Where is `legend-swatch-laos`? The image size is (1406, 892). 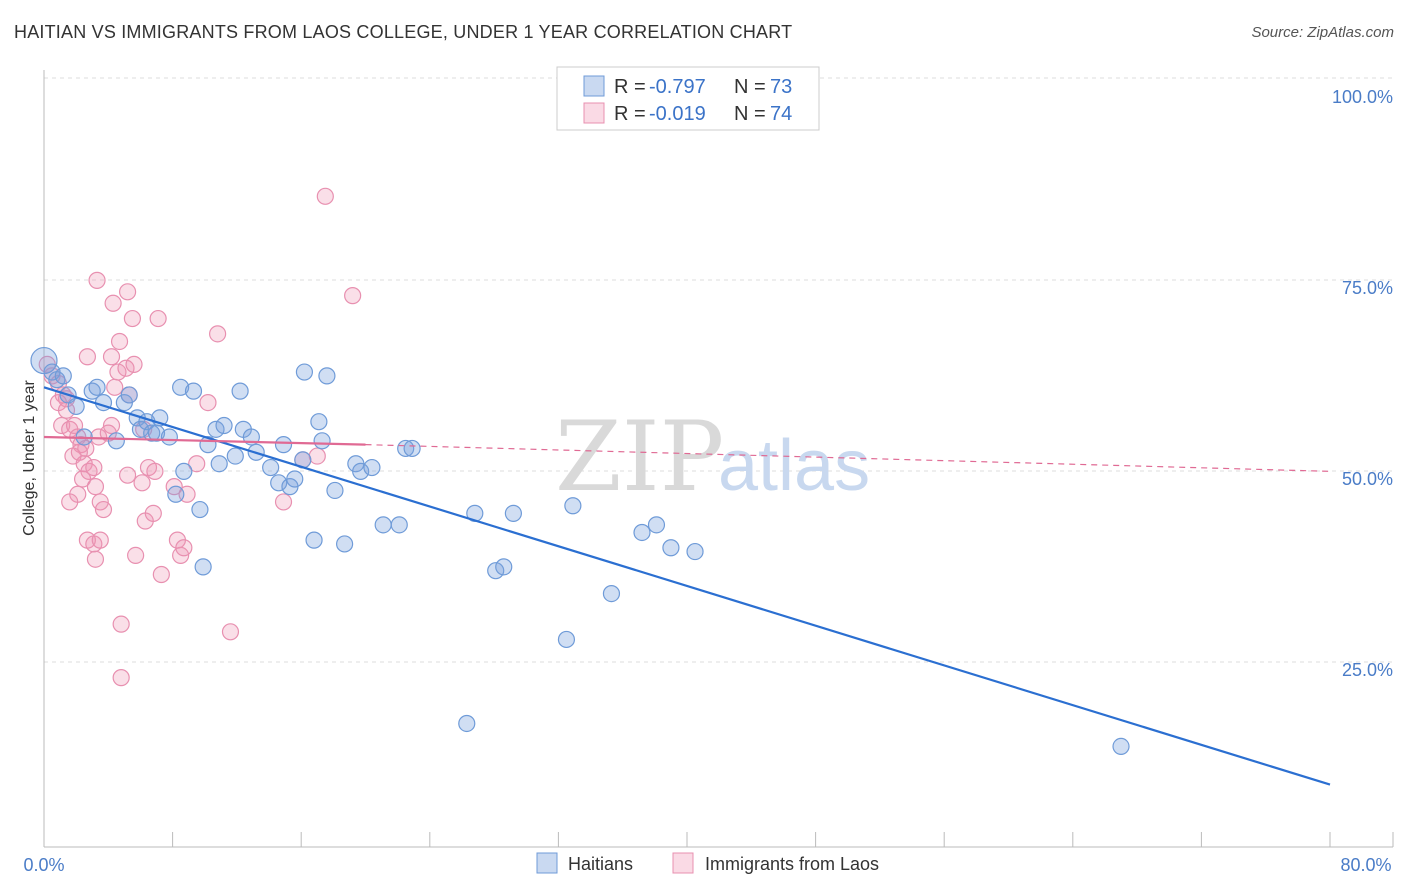
legend-swatch-laos is located at coordinates (594, 113).